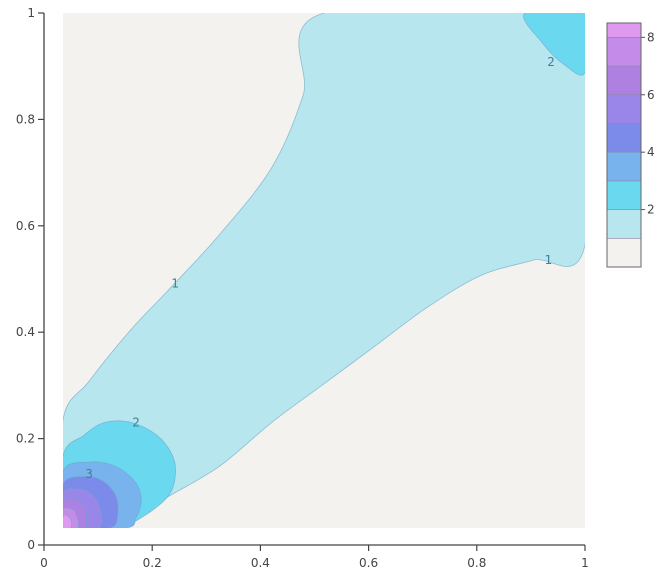  I want to click on x-tick-label-0: 0, so click(44, 563).